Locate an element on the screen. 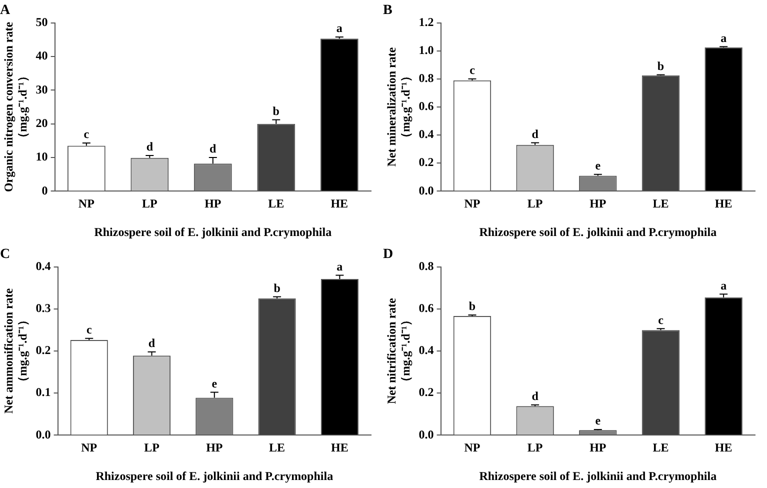 This screenshot has height=488, width=767. y-tick-label: 0.3 is located at coordinates (43, 307).